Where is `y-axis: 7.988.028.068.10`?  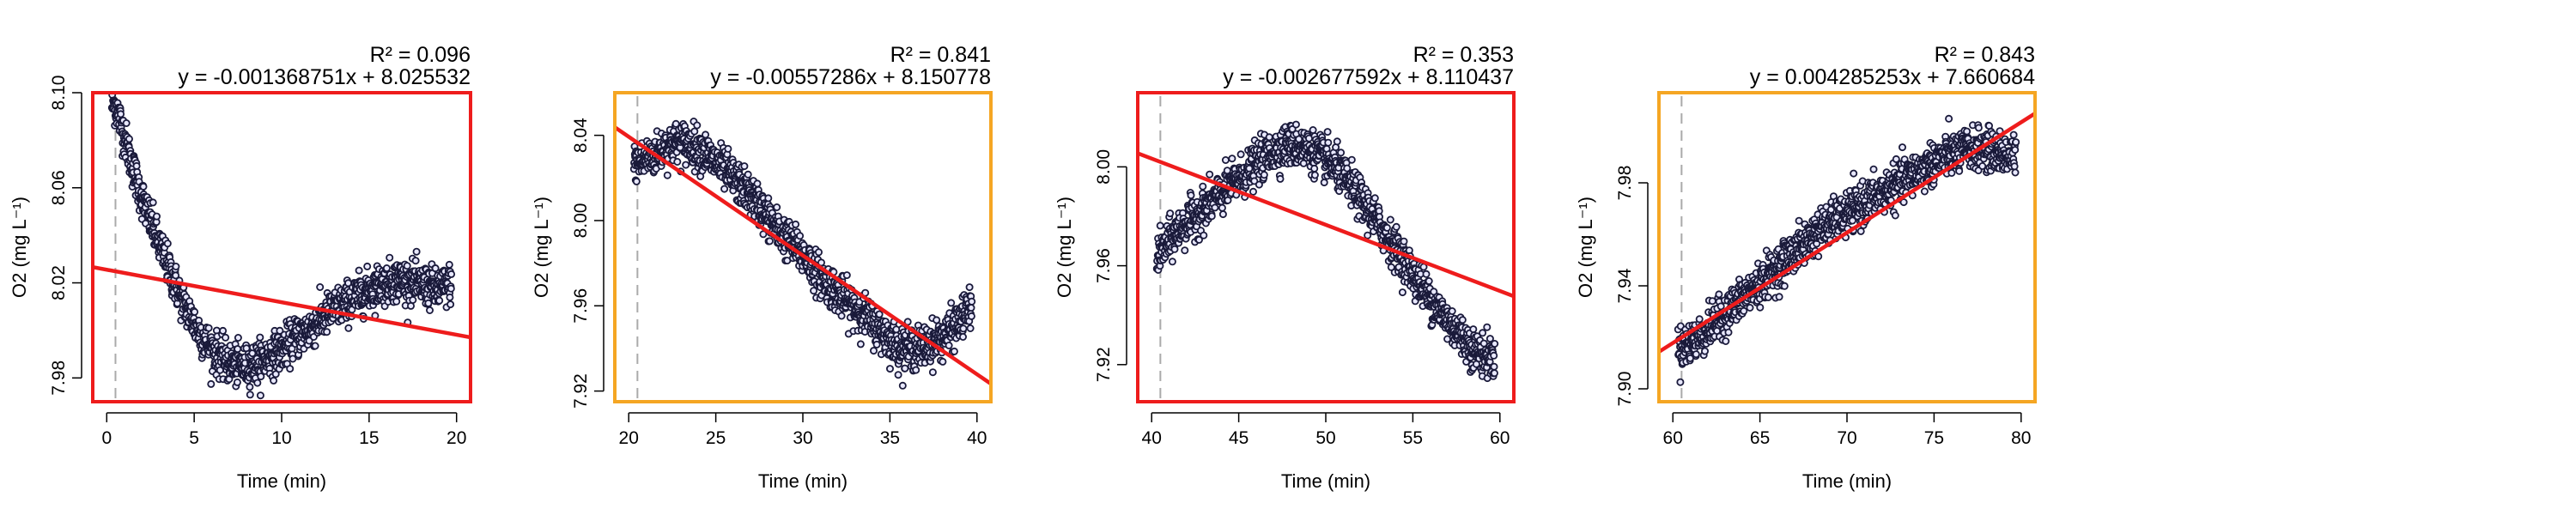 y-axis: 7.988.028.068.10 is located at coordinates (66, 236).